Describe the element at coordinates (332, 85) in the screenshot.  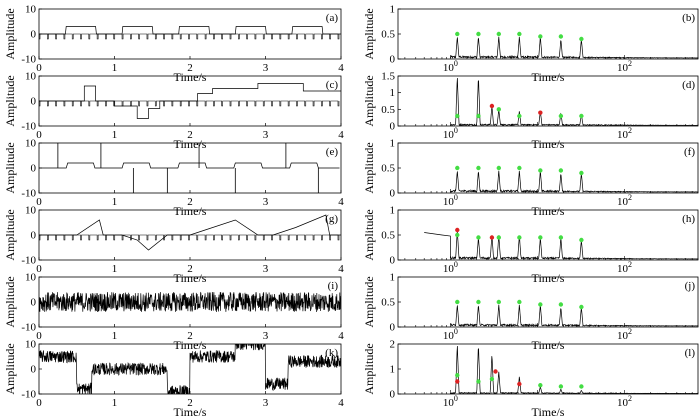
I see `panel-label: (c)` at that location.